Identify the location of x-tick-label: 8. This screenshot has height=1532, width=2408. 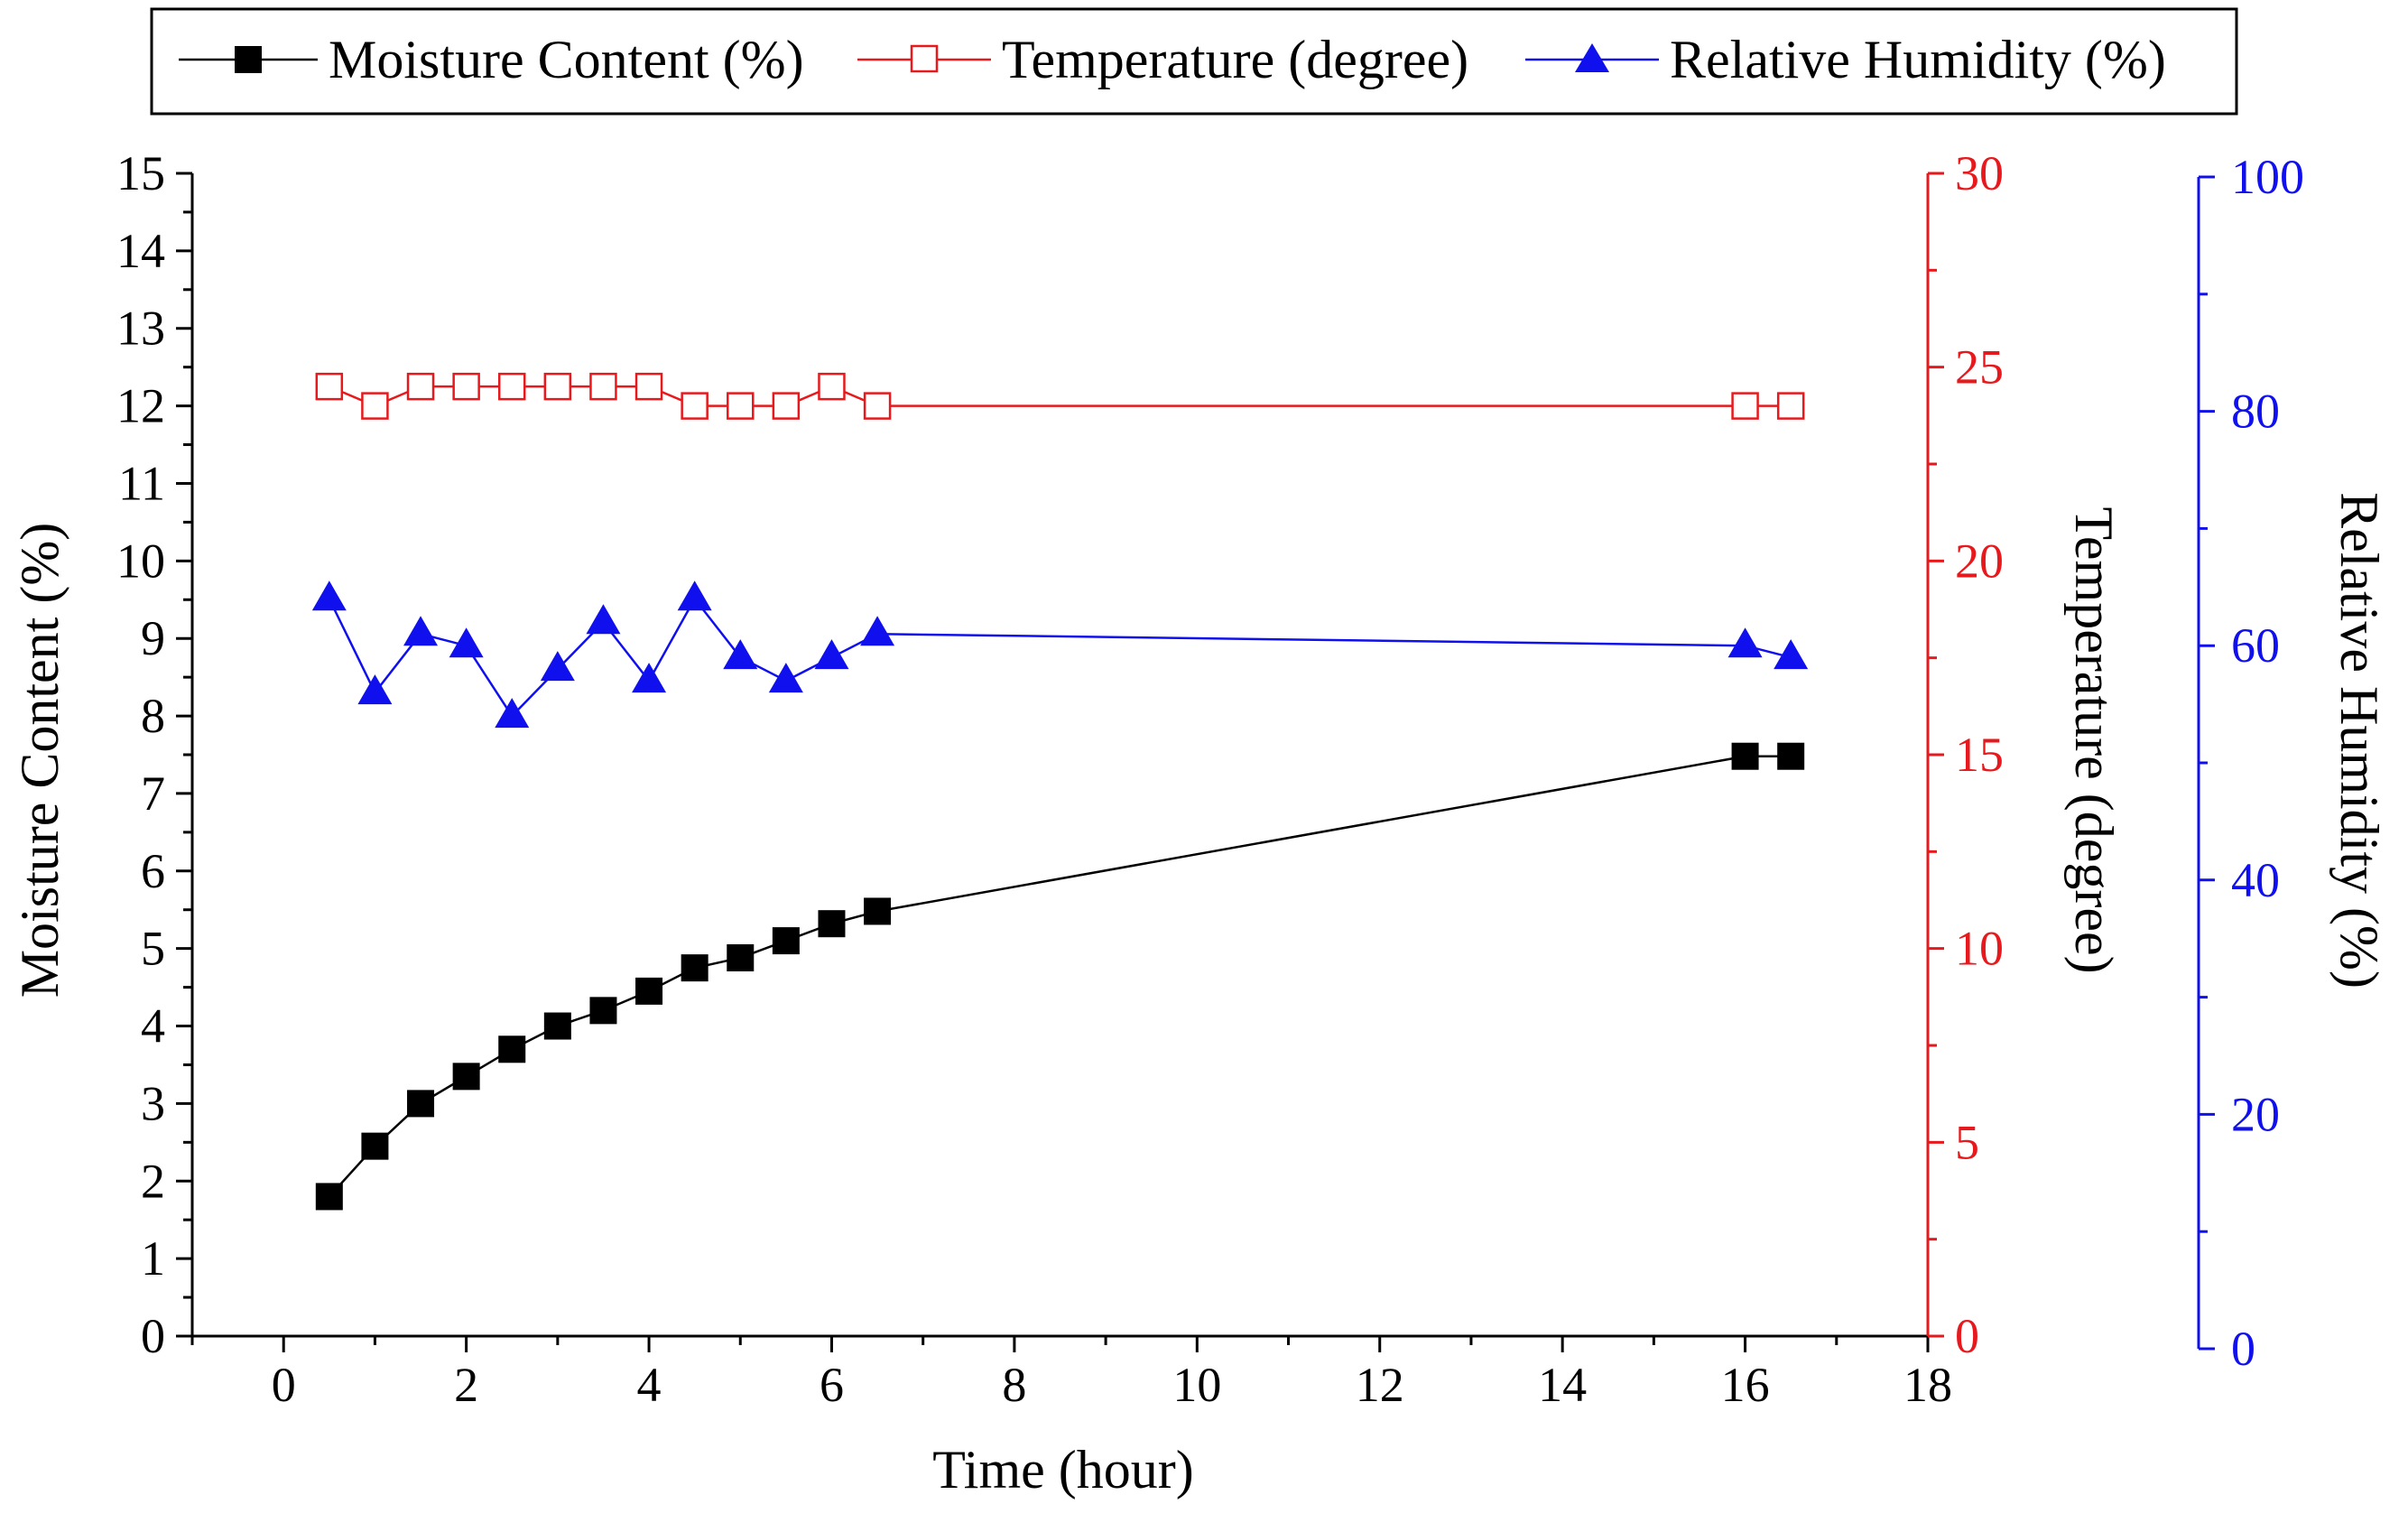
(1014, 1385).